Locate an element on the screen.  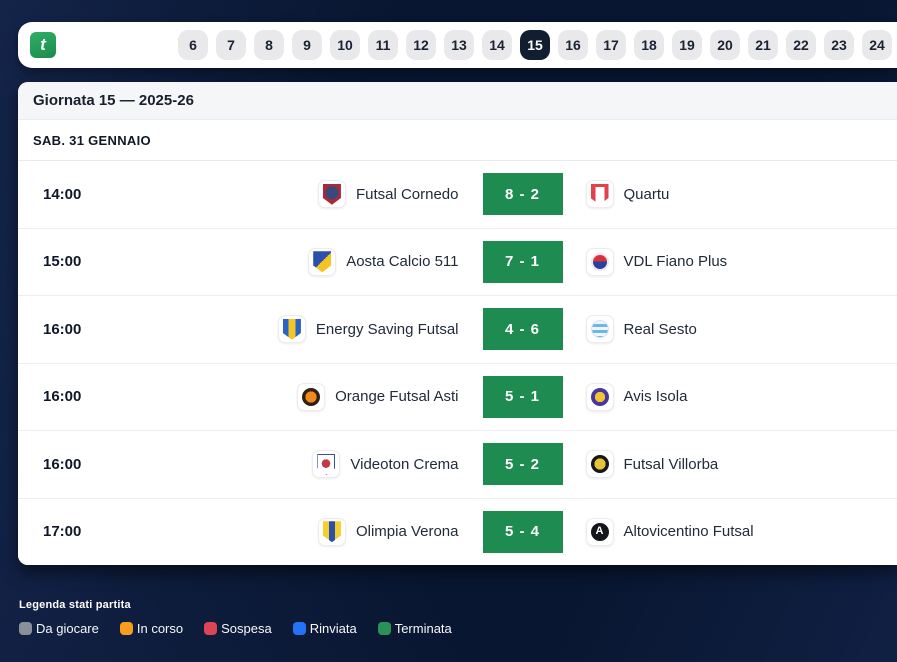
round-button-16: 16 is located at coordinates (573, 45).